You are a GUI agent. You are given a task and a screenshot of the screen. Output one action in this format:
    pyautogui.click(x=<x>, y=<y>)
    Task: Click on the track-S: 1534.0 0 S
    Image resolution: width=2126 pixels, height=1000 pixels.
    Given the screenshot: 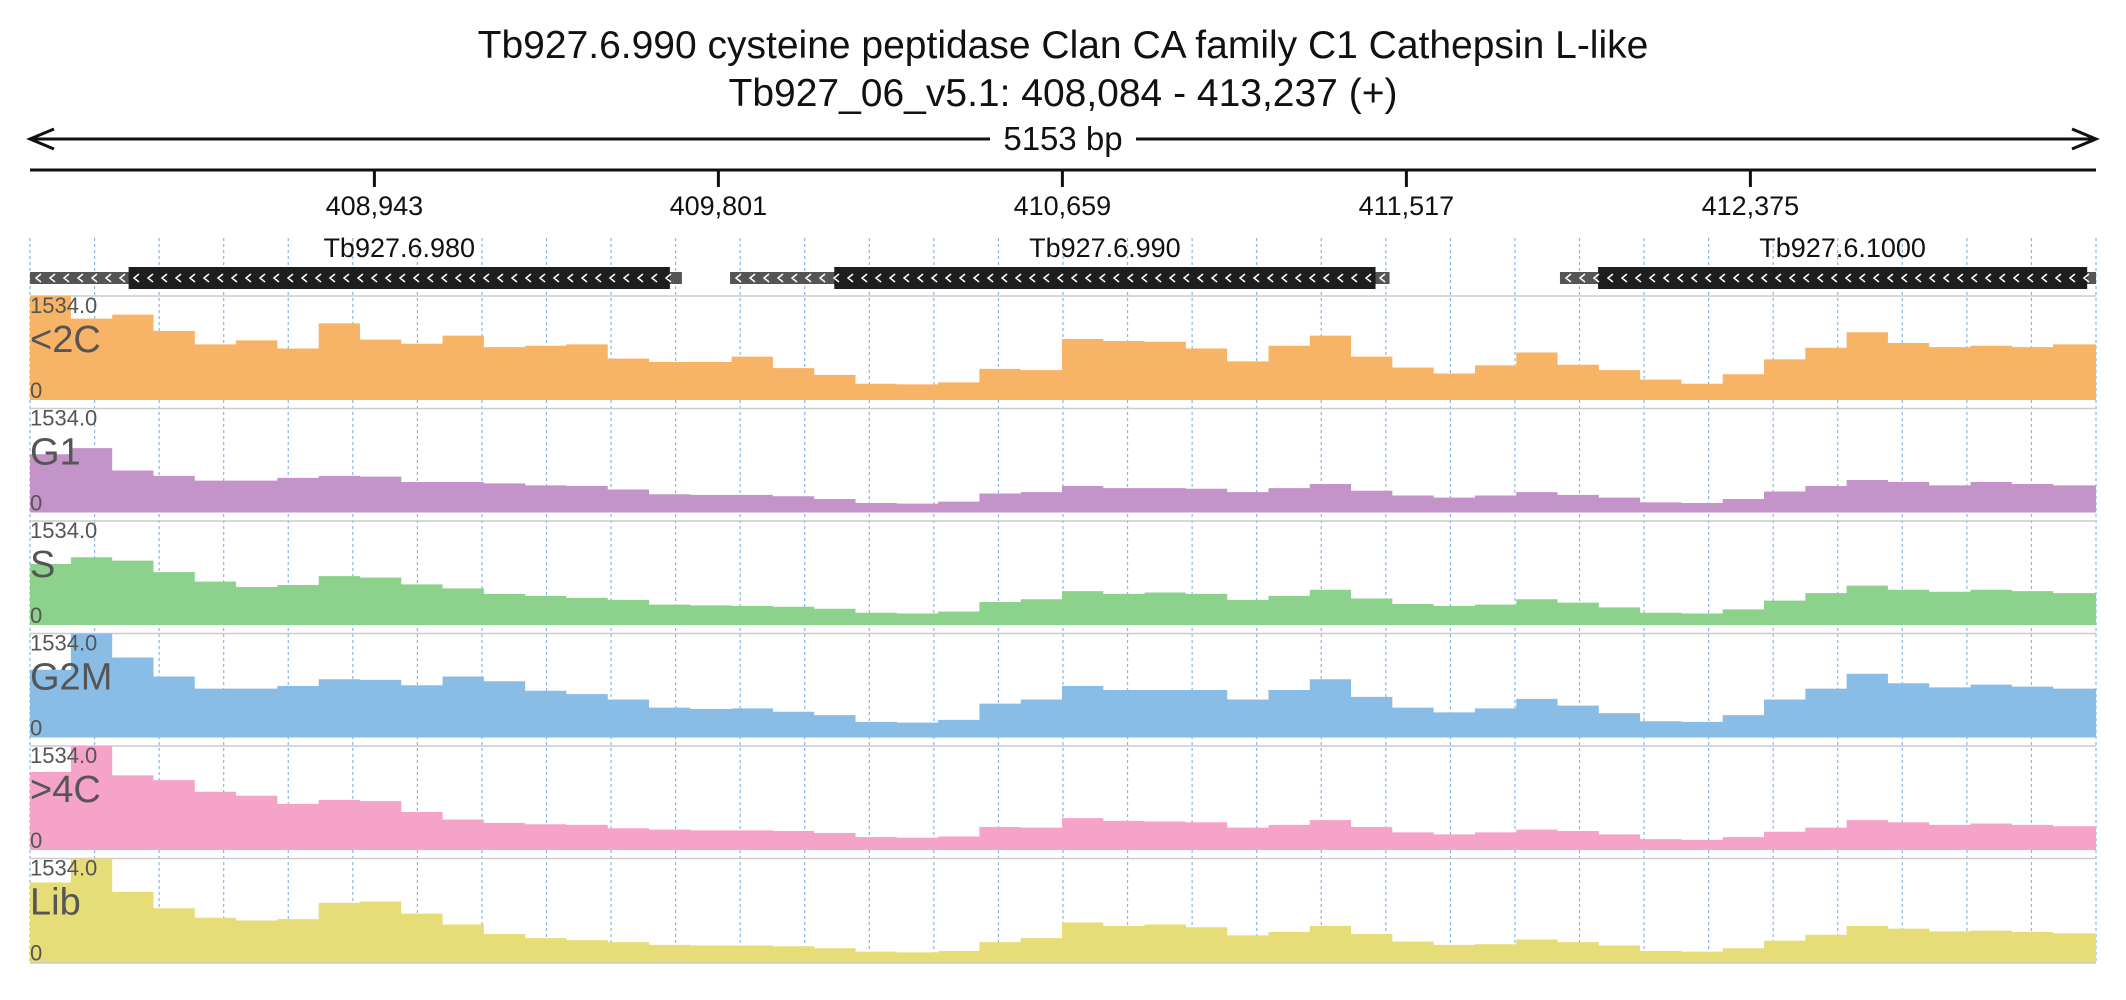 What is the action you would take?
    pyautogui.click(x=1063, y=573)
    